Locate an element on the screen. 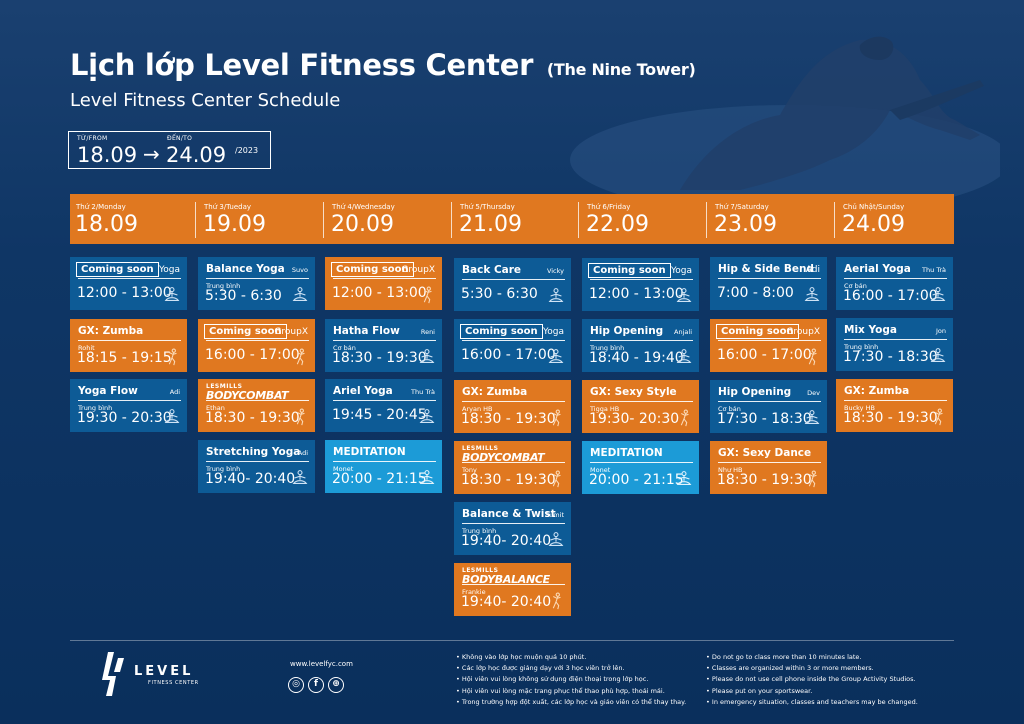  class-card: Yoga Flow Adi Trung bình 19:30 - 20:30 is located at coordinates (128, 405).